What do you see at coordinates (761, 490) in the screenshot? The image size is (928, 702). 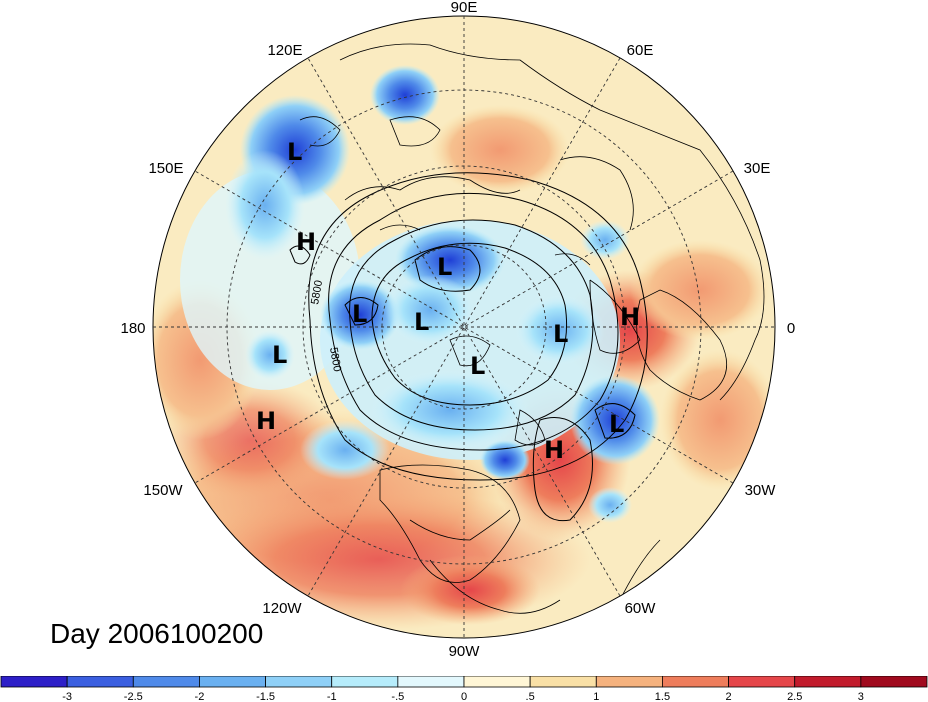 I see `lon-label-30w: 30W` at bounding box center [761, 490].